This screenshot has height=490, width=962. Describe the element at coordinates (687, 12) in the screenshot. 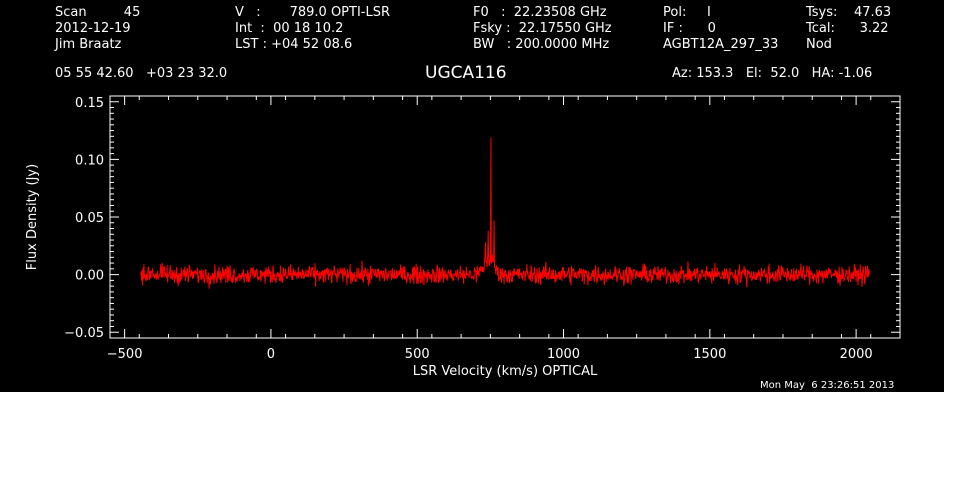

I see `polarization: Pol: I` at that location.